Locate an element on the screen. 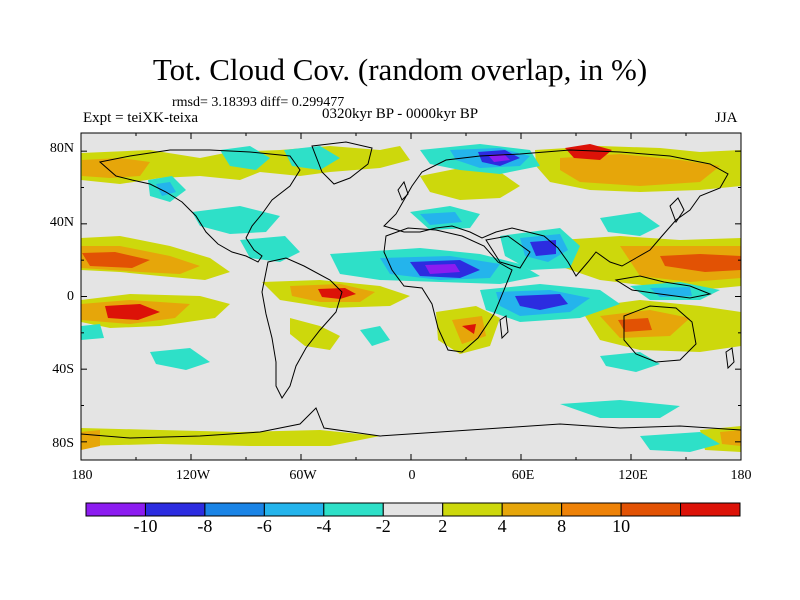 The width and height of the screenshot is (800, 600). coastline-africa is located at coordinates (448, 290).